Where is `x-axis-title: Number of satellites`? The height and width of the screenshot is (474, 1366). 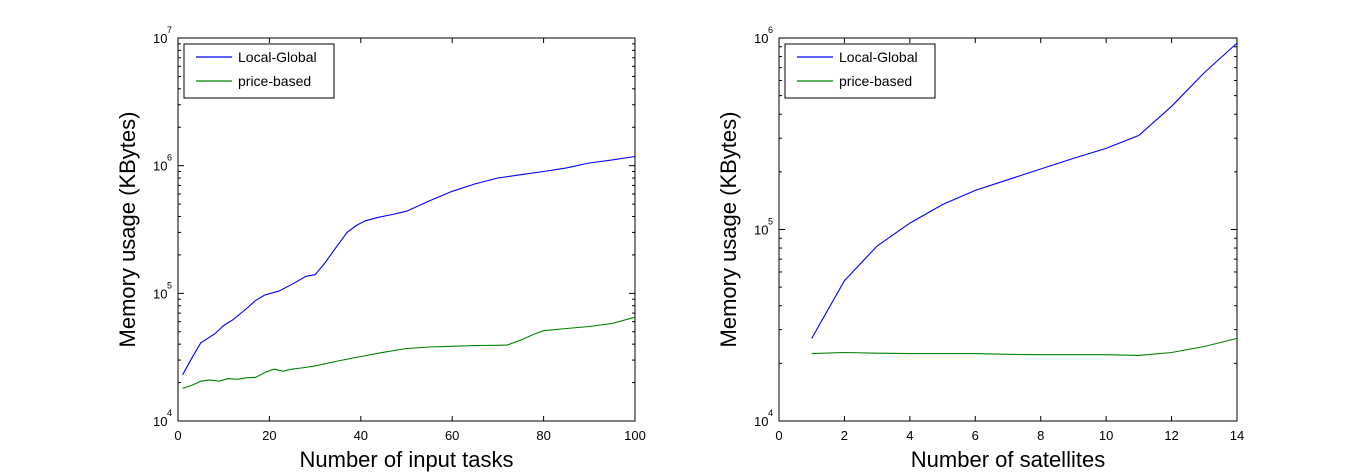
x-axis-title: Number of satellites is located at coordinates (1008, 459).